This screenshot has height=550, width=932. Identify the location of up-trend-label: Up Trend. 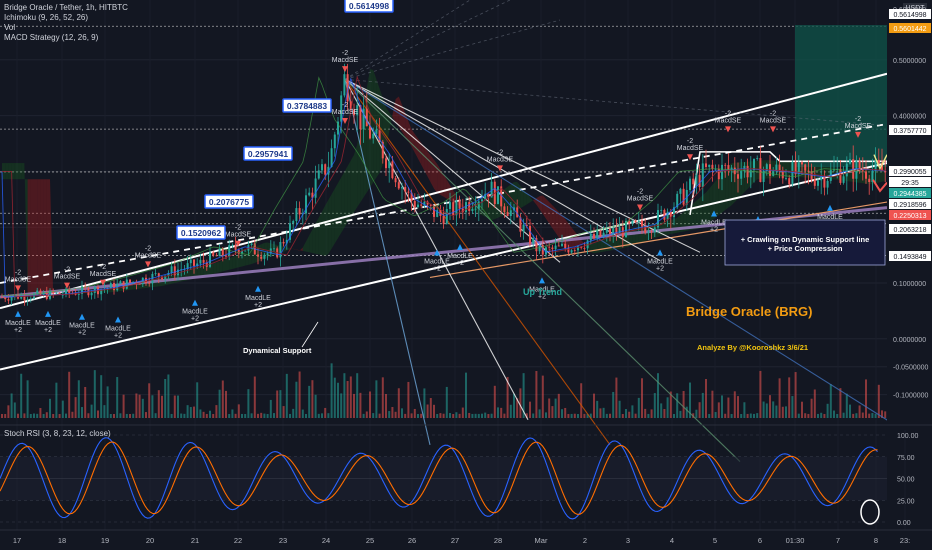
(542, 292).